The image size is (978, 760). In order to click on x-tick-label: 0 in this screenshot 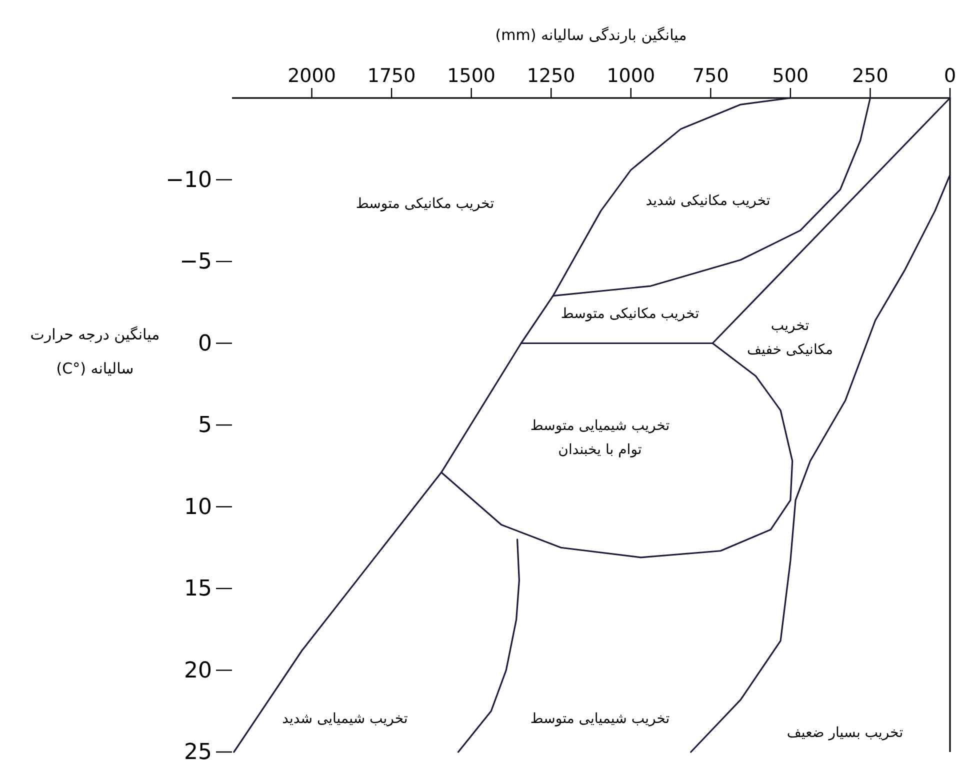, I will do `click(950, 76)`.